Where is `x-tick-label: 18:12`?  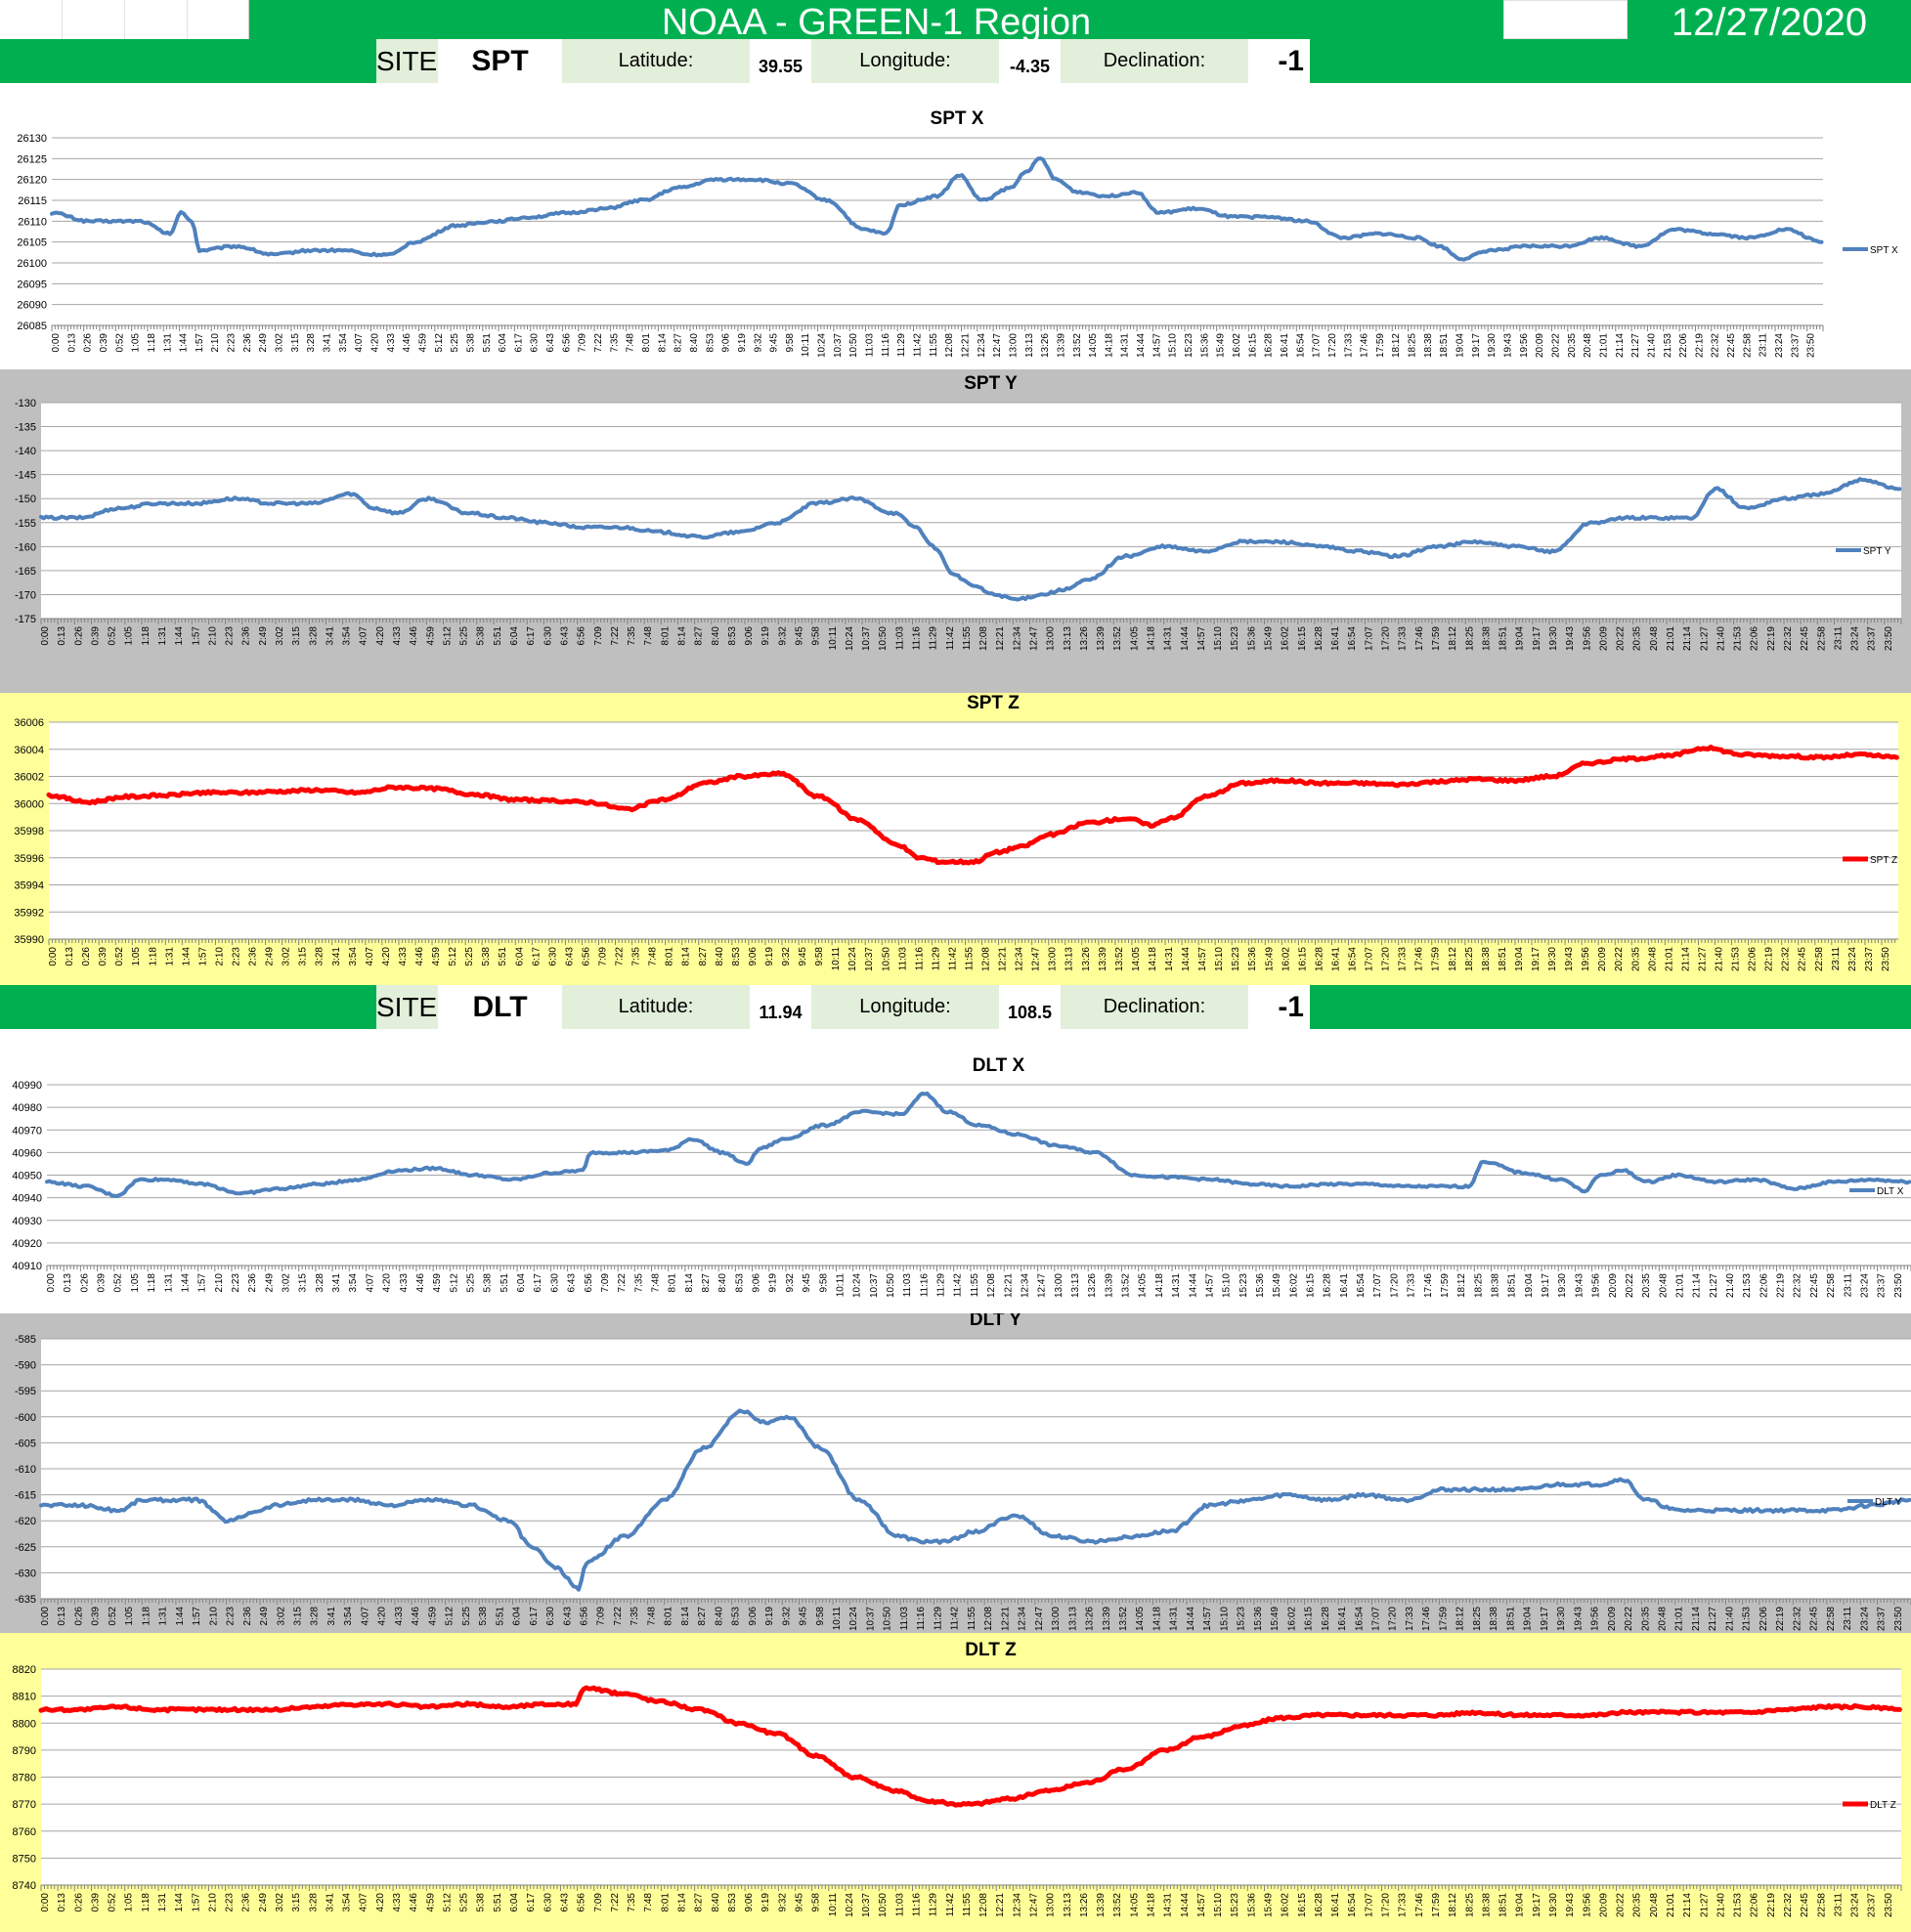 x-tick-label: 18:12 is located at coordinates (1453, 959).